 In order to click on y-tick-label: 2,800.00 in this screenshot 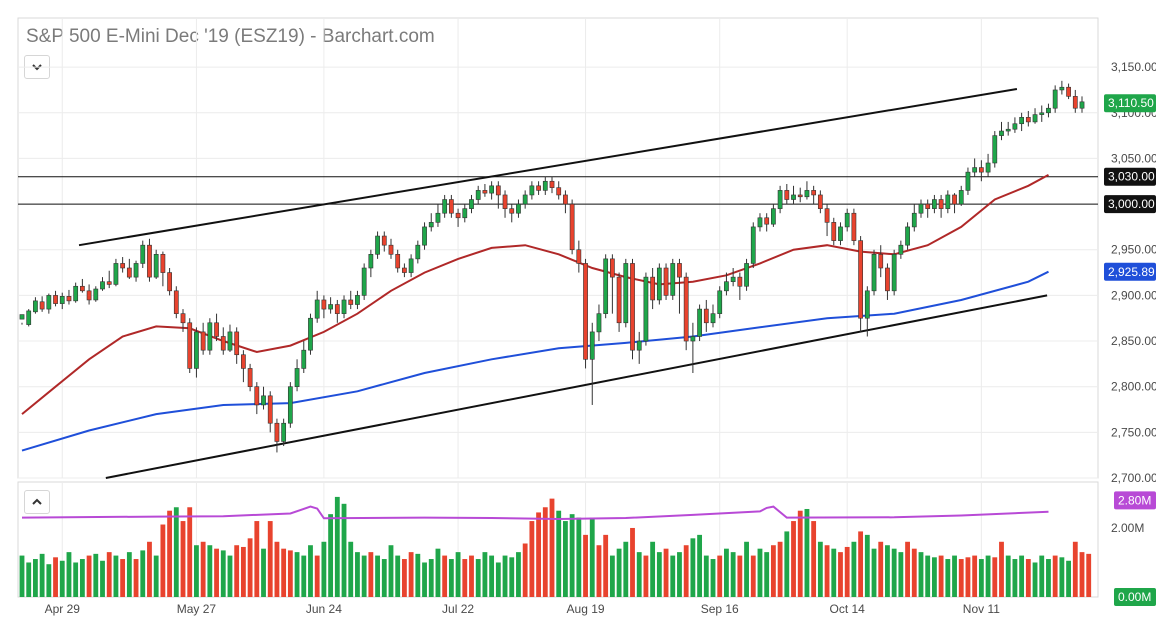, I will do `click(1133, 387)`.